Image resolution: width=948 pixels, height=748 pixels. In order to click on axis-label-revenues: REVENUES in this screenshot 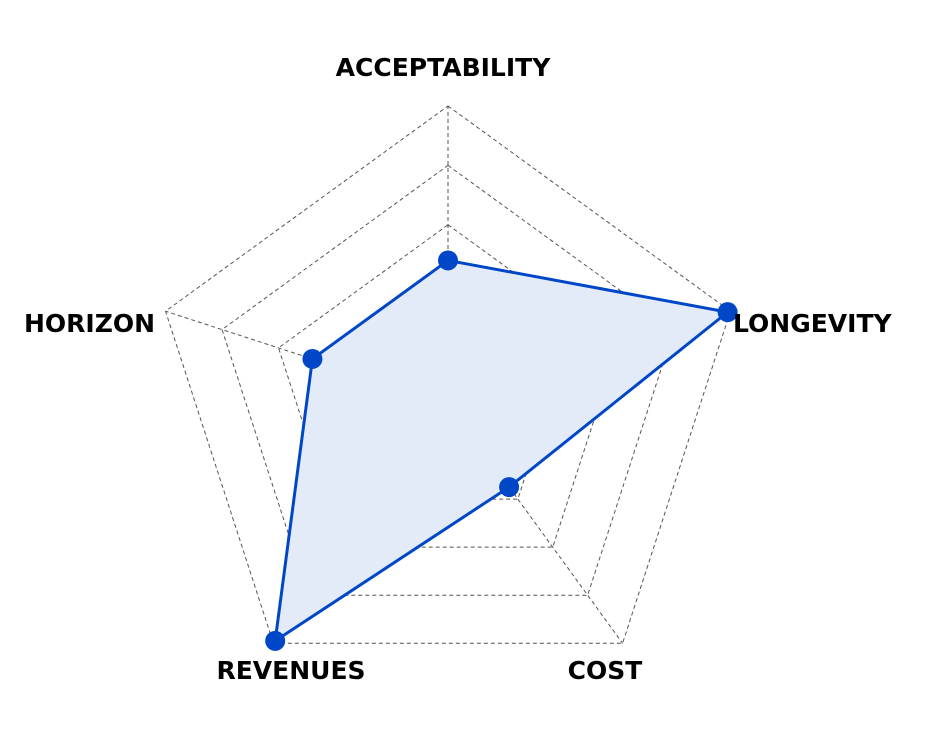, I will do `click(290, 670)`.